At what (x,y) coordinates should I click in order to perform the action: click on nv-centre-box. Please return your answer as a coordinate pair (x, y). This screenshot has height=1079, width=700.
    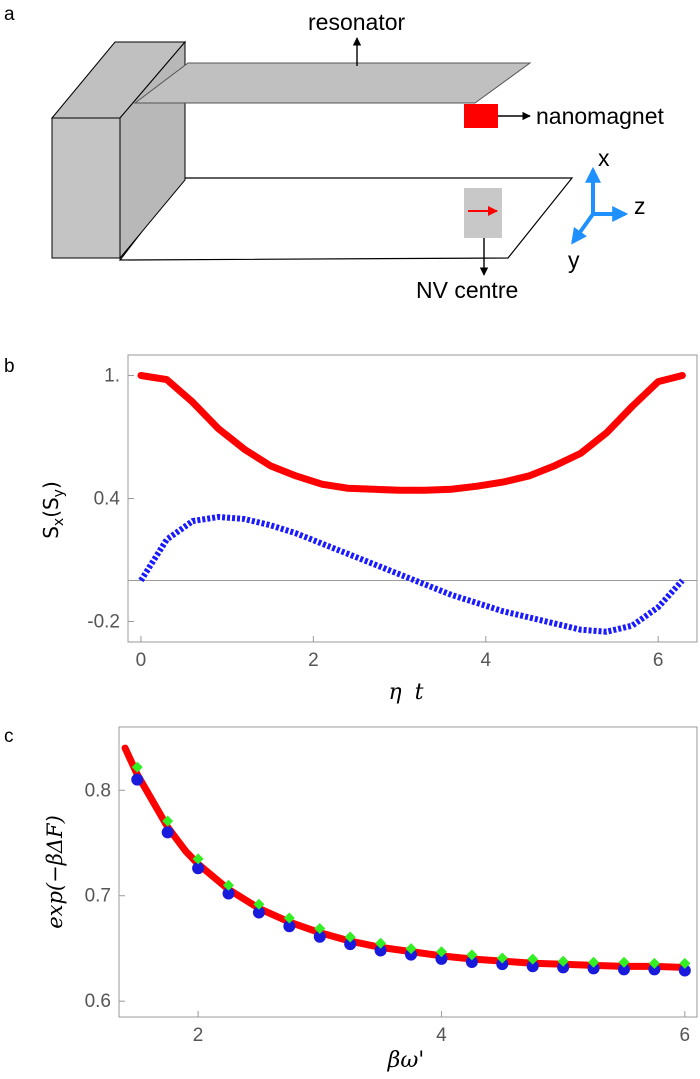
    Looking at the image, I should click on (483, 213).